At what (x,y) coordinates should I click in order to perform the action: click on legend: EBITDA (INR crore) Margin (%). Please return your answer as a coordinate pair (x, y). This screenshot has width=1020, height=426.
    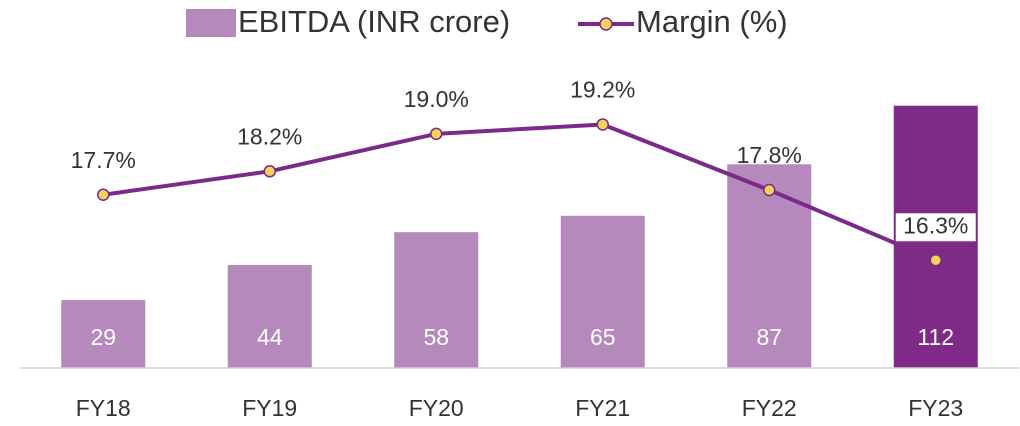
    Looking at the image, I should click on (487, 21).